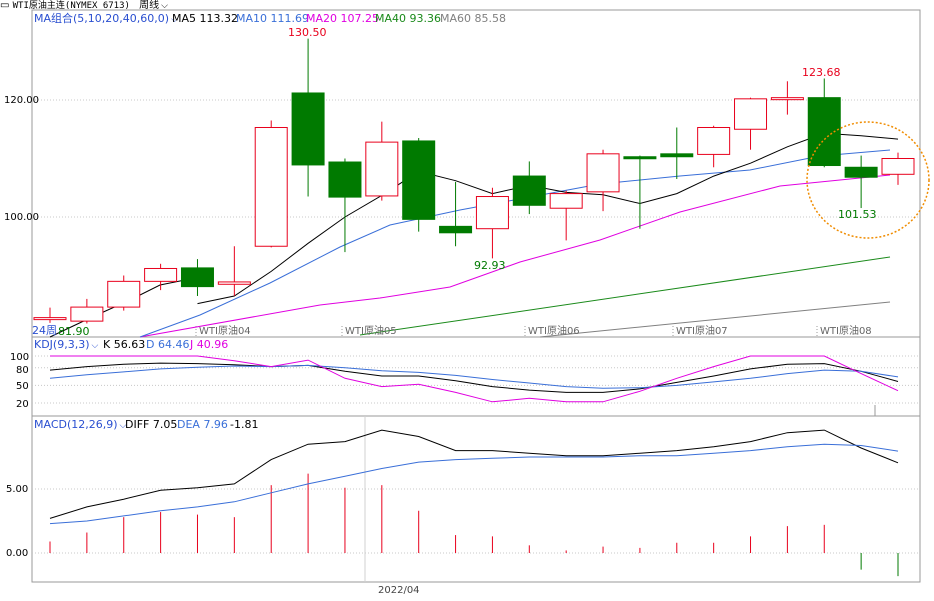 This screenshot has height=601, width=934. I want to click on macd-dea-legend: DEA 7.96, so click(202, 424).